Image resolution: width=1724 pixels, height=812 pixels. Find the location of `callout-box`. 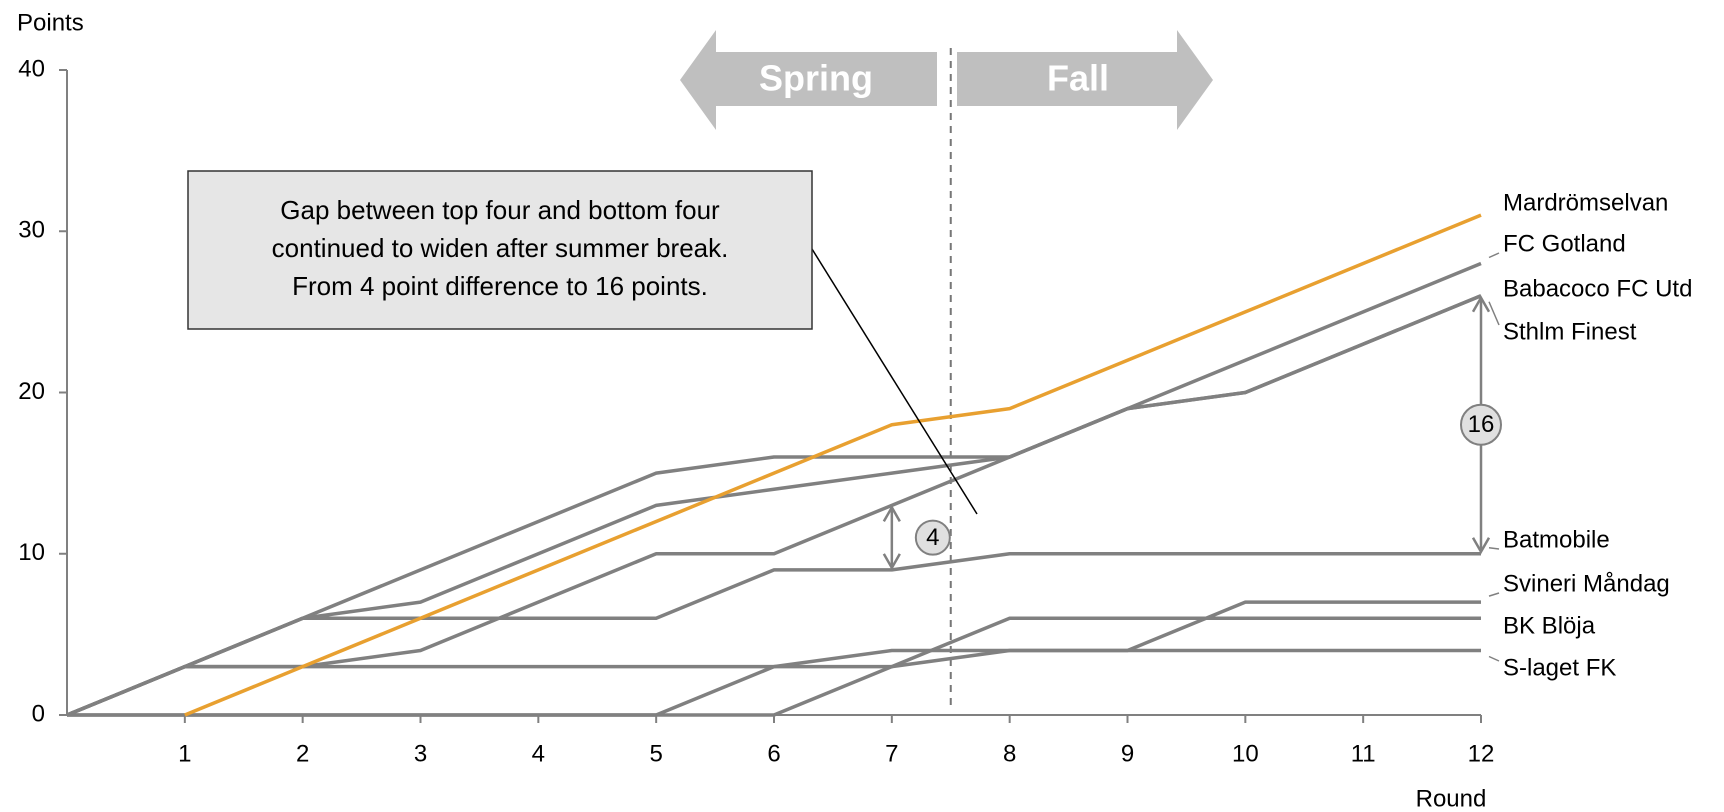

callout-box is located at coordinates (500, 250).